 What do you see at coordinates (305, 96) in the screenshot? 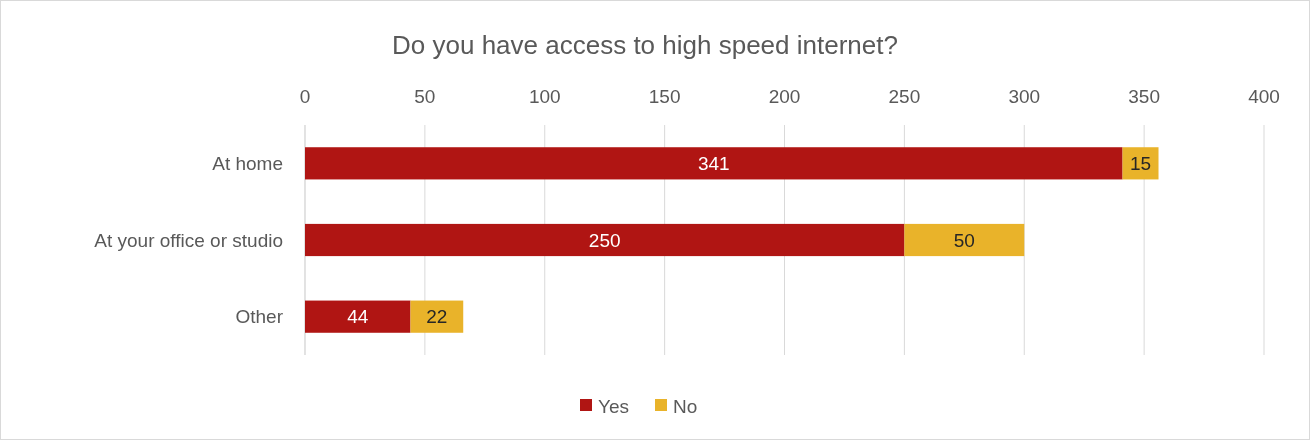
I see `x-tick-label: 0` at bounding box center [305, 96].